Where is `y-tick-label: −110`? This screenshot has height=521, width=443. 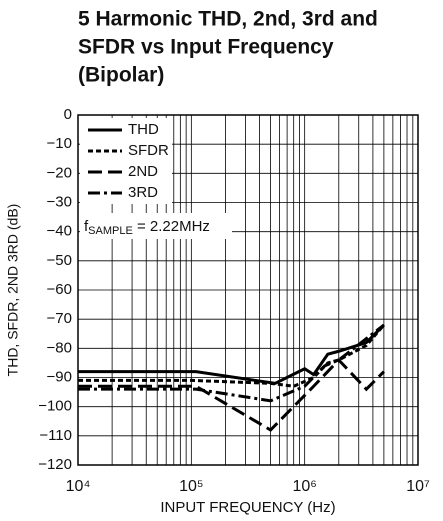 y-tick-label: −110 is located at coordinates (55, 435).